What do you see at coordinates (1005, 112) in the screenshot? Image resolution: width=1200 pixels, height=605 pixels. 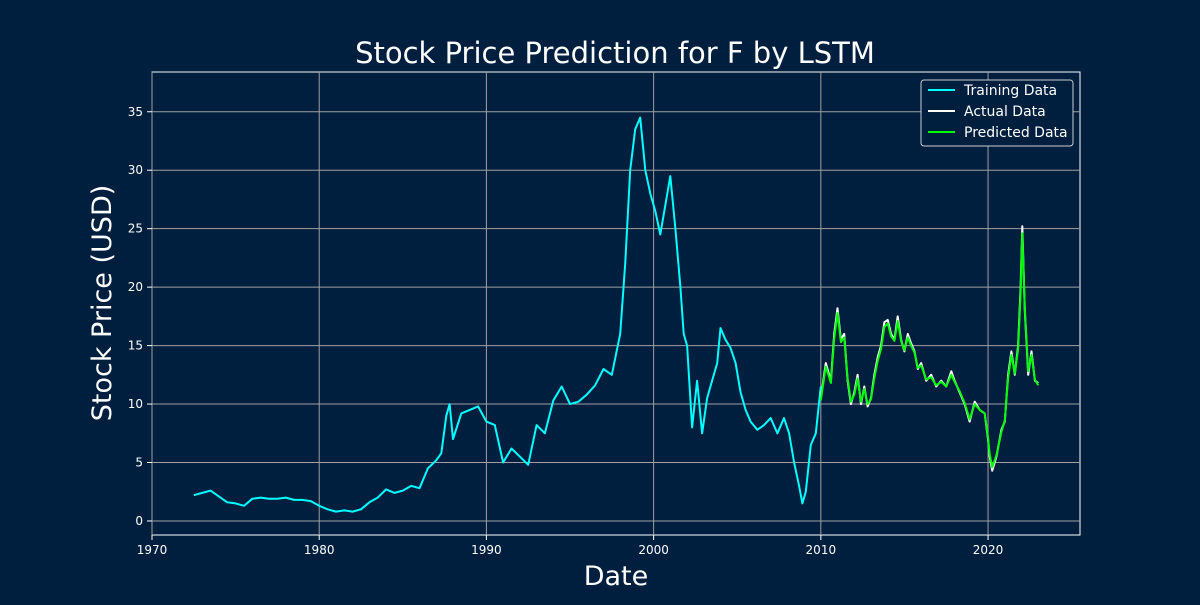 I see `legend-label-actual: Actual Data` at bounding box center [1005, 112].